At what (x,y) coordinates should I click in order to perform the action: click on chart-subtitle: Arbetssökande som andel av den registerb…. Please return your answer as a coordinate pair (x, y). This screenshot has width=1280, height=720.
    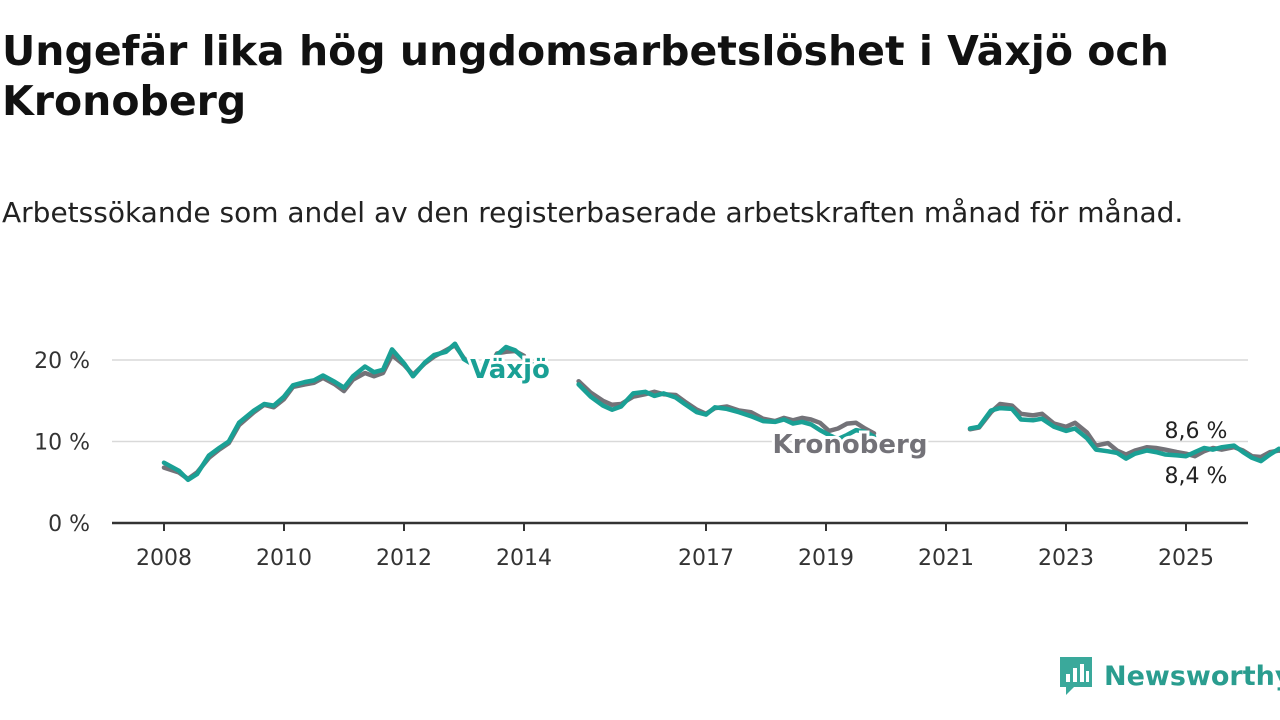
    Looking at the image, I should click on (593, 212).